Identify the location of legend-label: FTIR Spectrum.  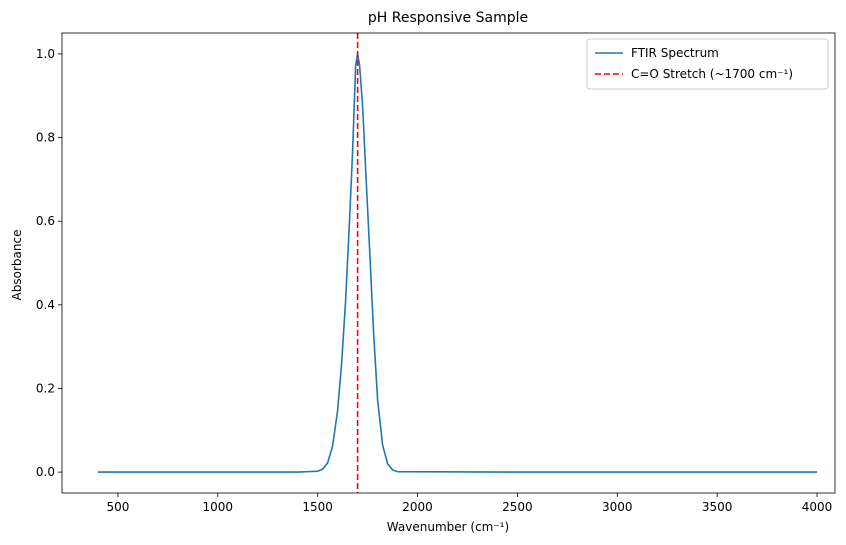
(675, 53).